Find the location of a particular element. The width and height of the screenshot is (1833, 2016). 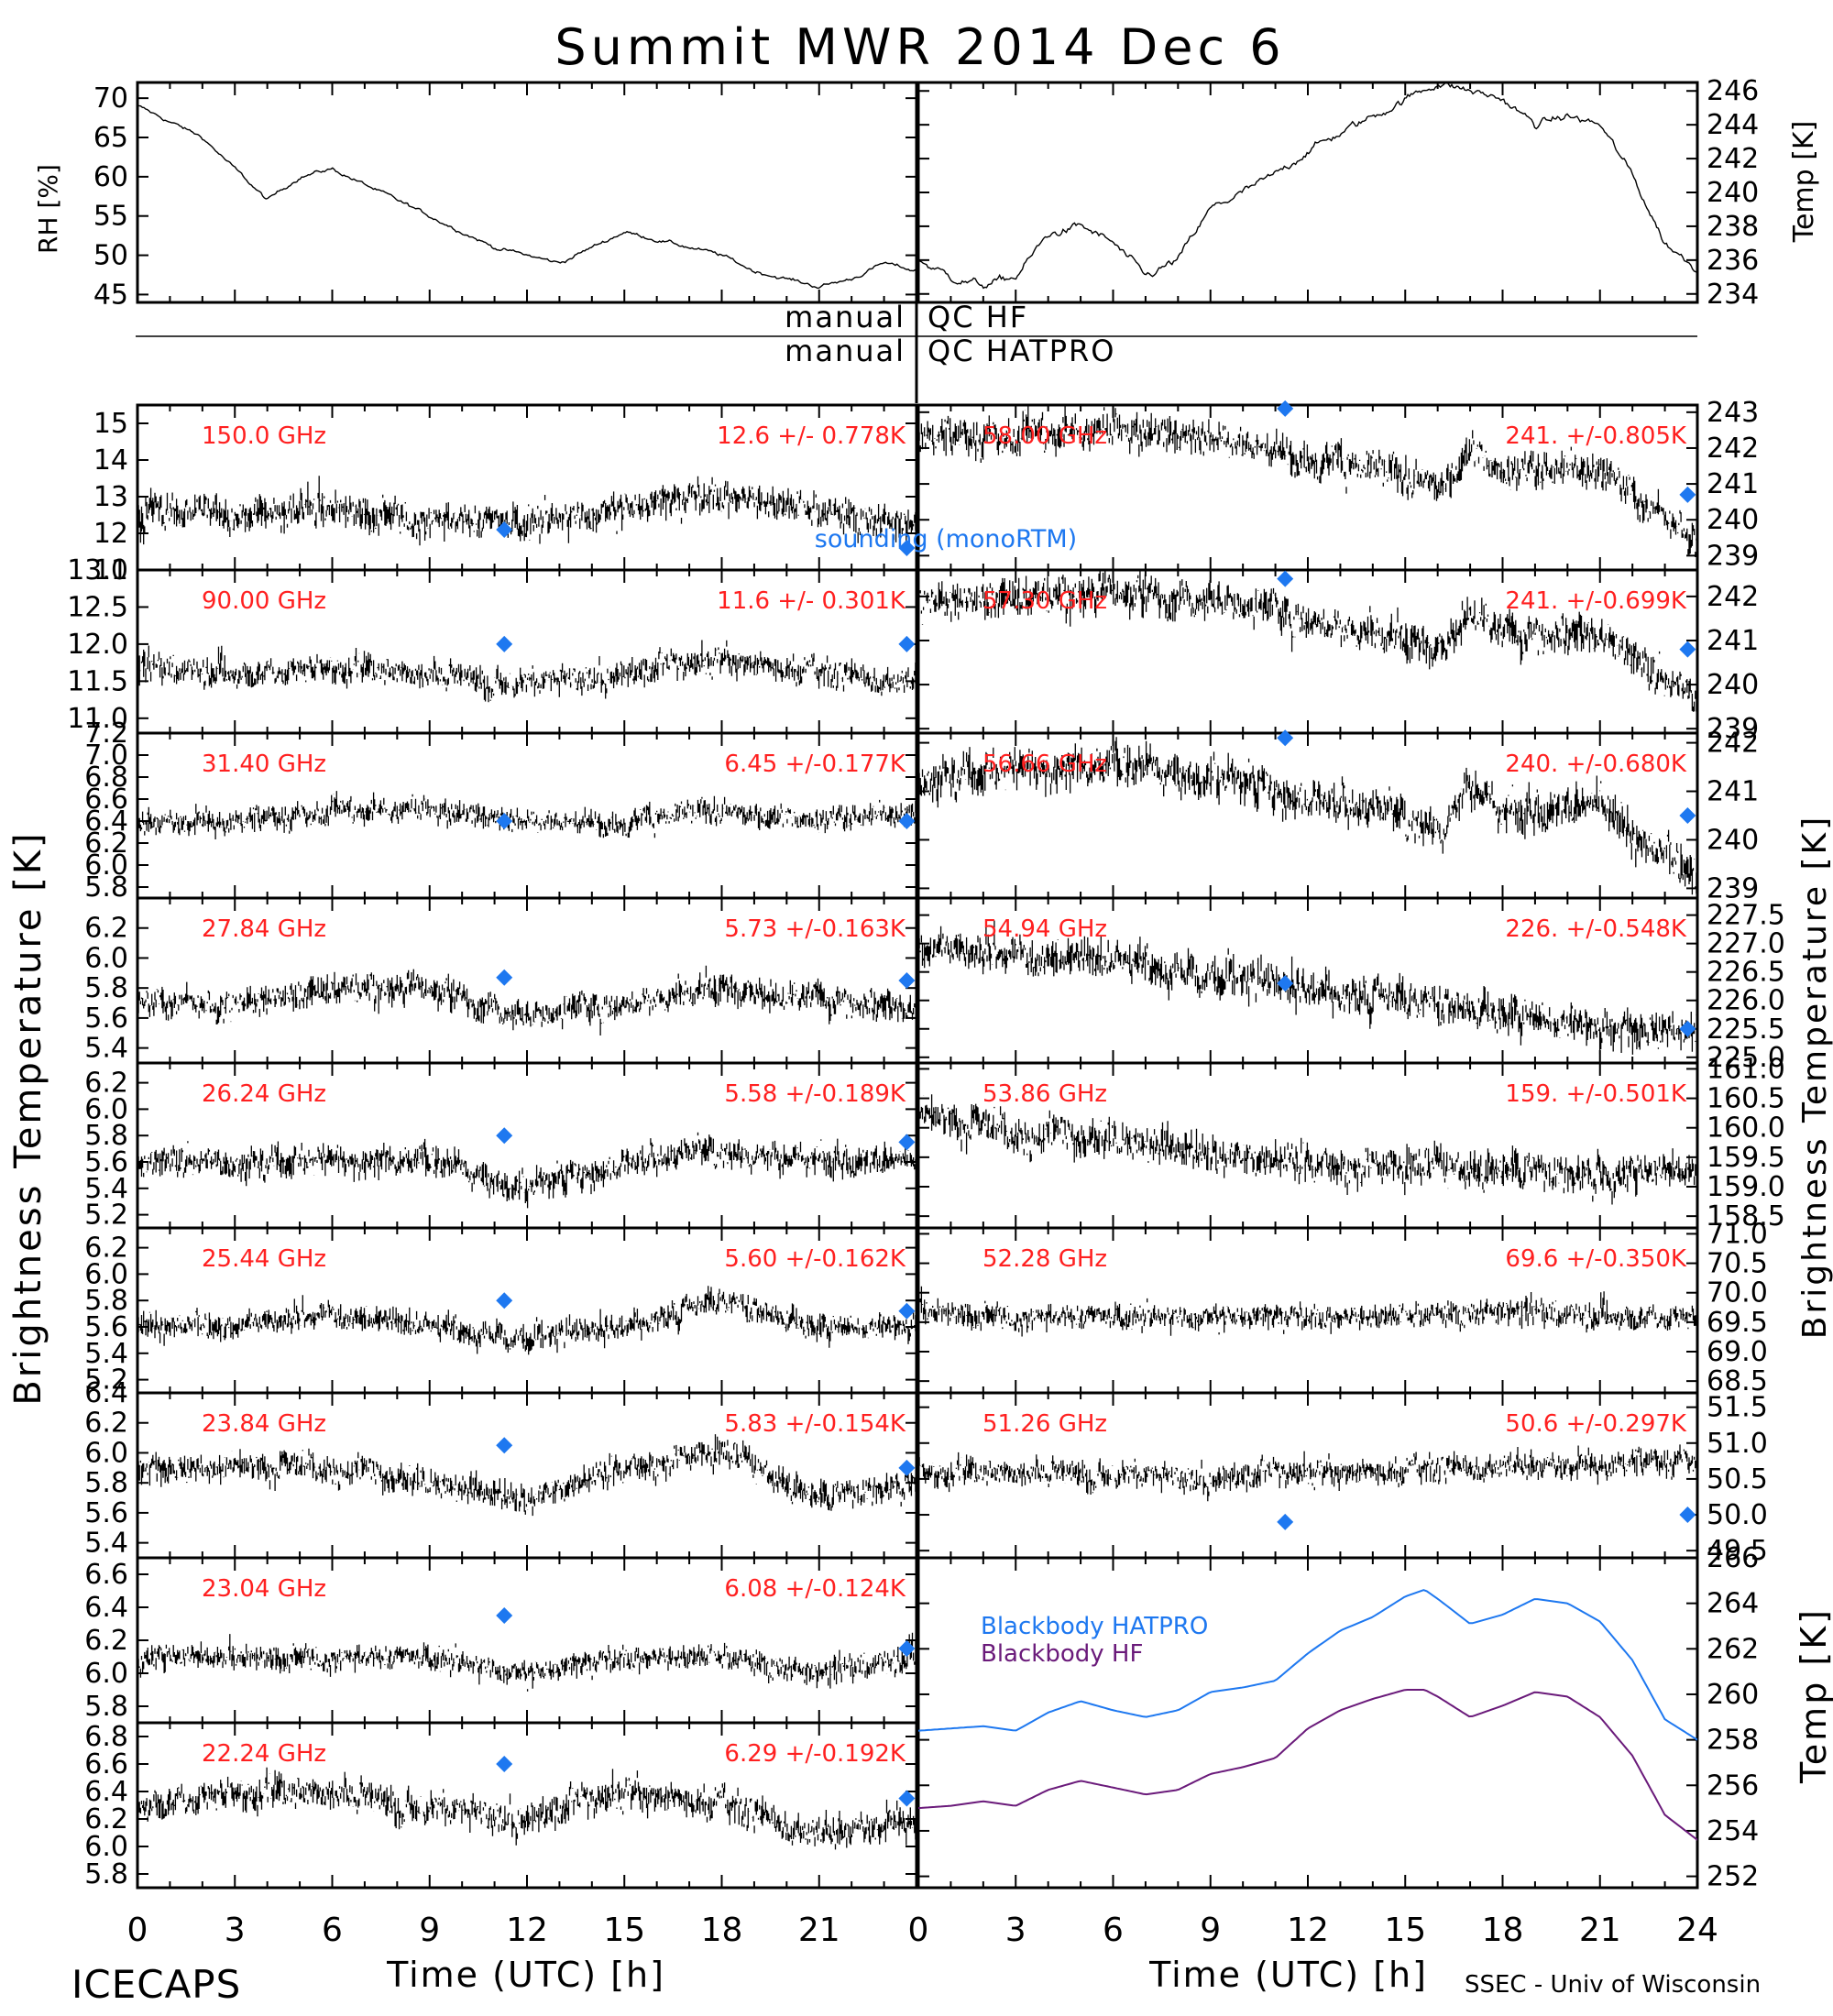

y-tick-label: 226.0 is located at coordinates (1746, 1001).